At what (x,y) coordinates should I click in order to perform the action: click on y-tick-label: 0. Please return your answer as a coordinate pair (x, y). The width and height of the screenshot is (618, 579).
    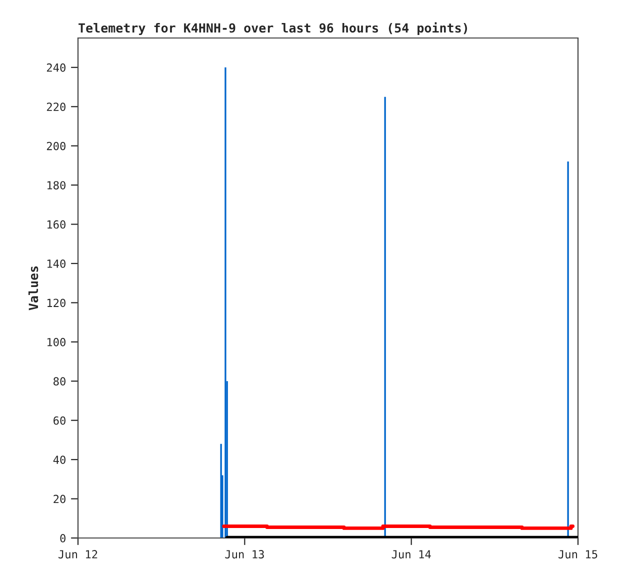
    Looking at the image, I should click on (63, 538).